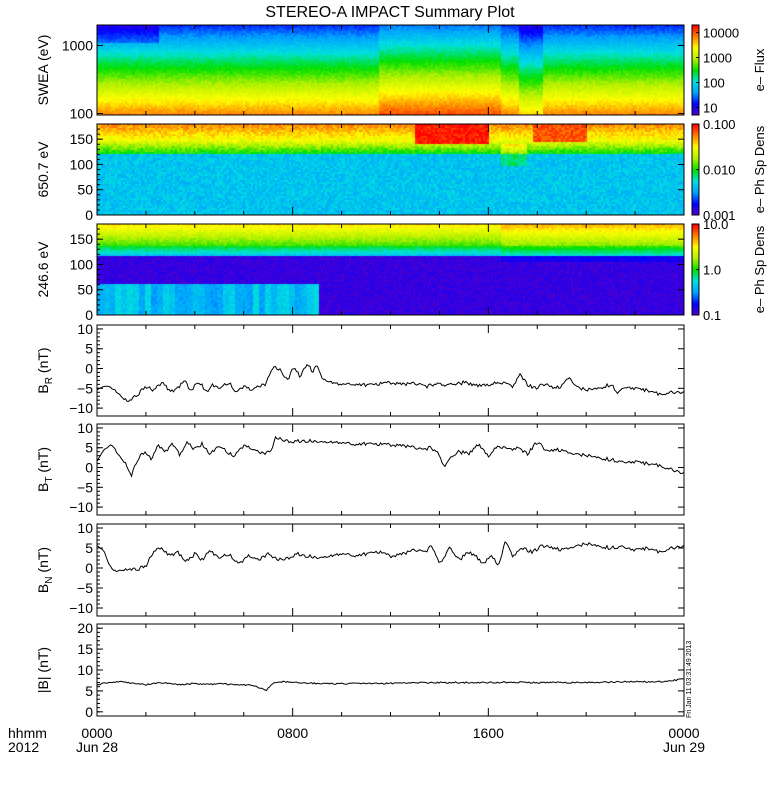 The image size is (780, 785). What do you see at coordinates (759, 169) in the screenshot?
I see `pad650-colorbar-label: e– Ph Sp Dens` at bounding box center [759, 169].